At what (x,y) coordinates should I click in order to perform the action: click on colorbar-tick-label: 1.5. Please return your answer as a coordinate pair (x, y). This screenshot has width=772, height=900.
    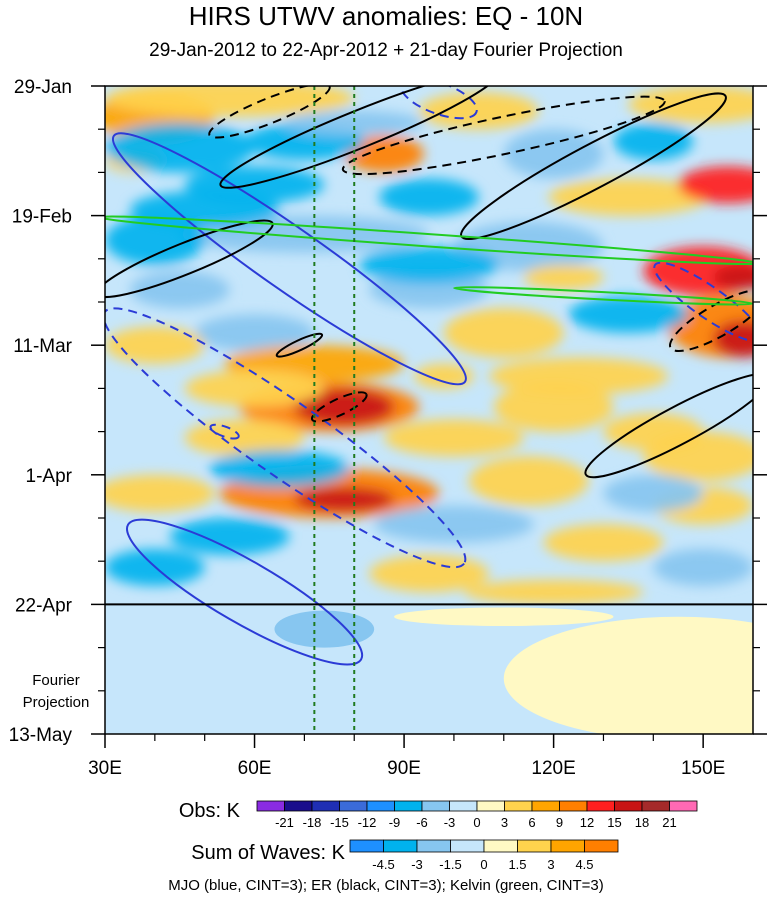
    Looking at the image, I should click on (517, 864).